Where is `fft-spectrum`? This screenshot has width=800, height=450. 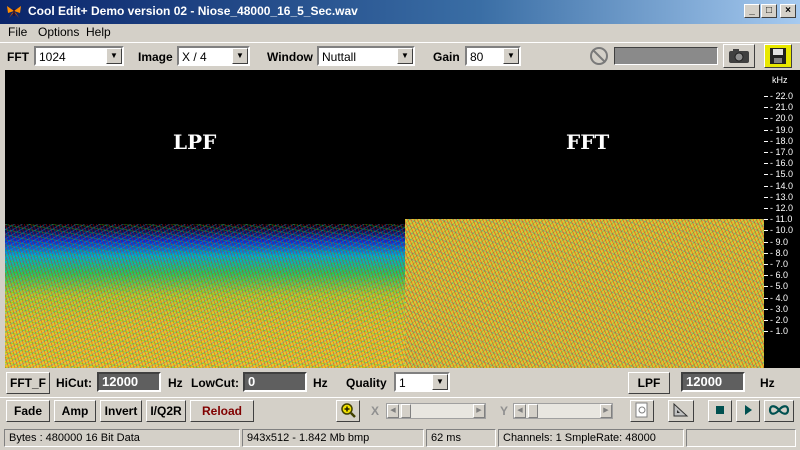
fft-spectrum is located at coordinates (584, 293).